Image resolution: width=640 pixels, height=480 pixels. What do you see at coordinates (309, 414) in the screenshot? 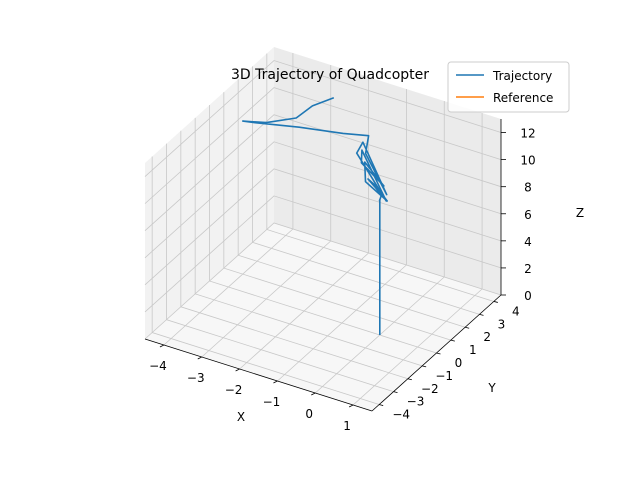
I see `x-tick-label: 0` at bounding box center [309, 414].